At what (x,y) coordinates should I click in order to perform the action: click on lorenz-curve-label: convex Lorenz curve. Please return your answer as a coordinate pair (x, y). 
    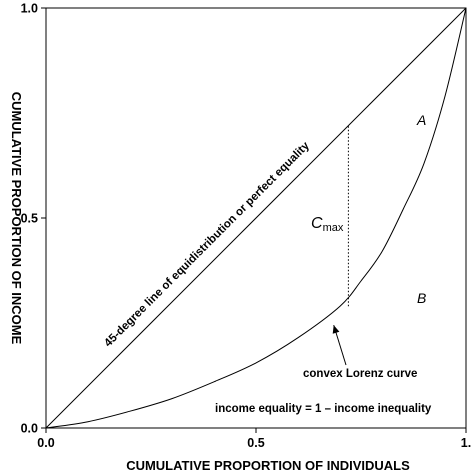
    Looking at the image, I should click on (360, 374).